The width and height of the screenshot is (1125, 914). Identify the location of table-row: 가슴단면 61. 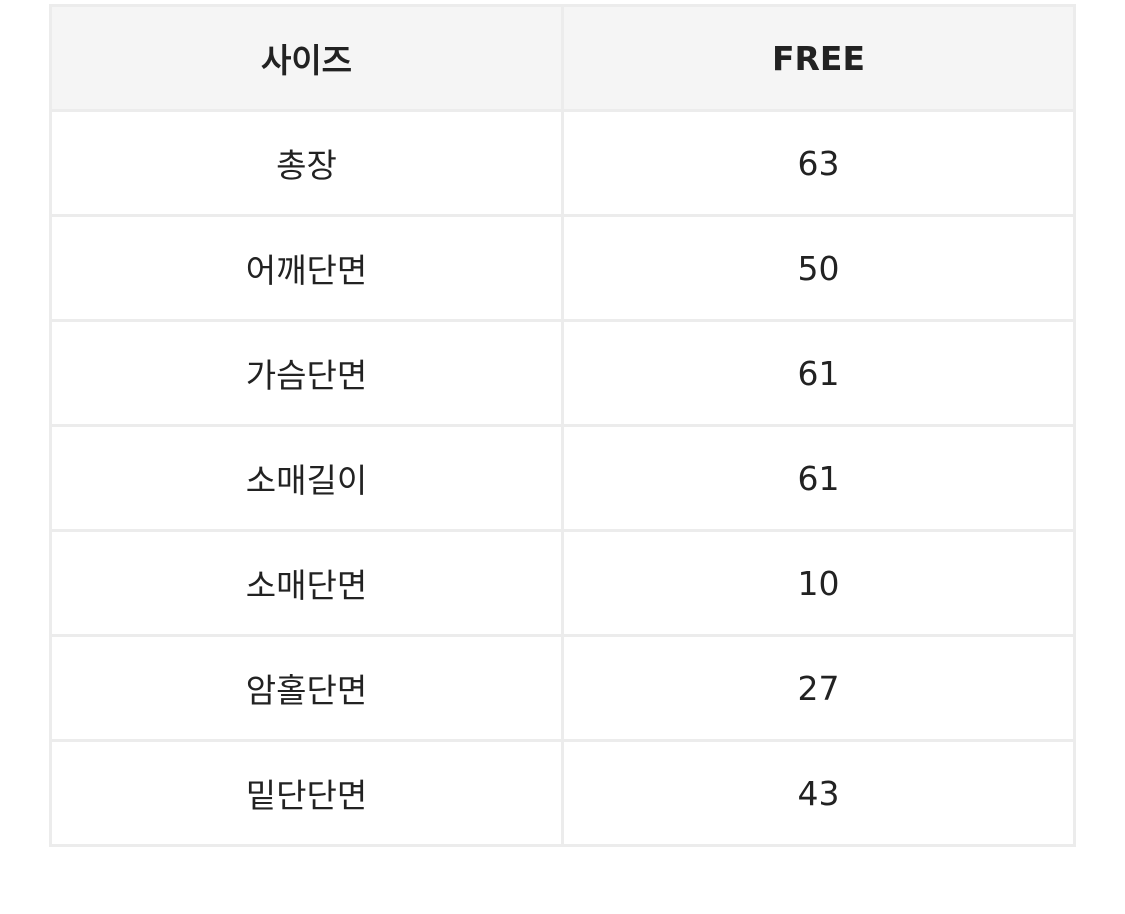
(562, 373).